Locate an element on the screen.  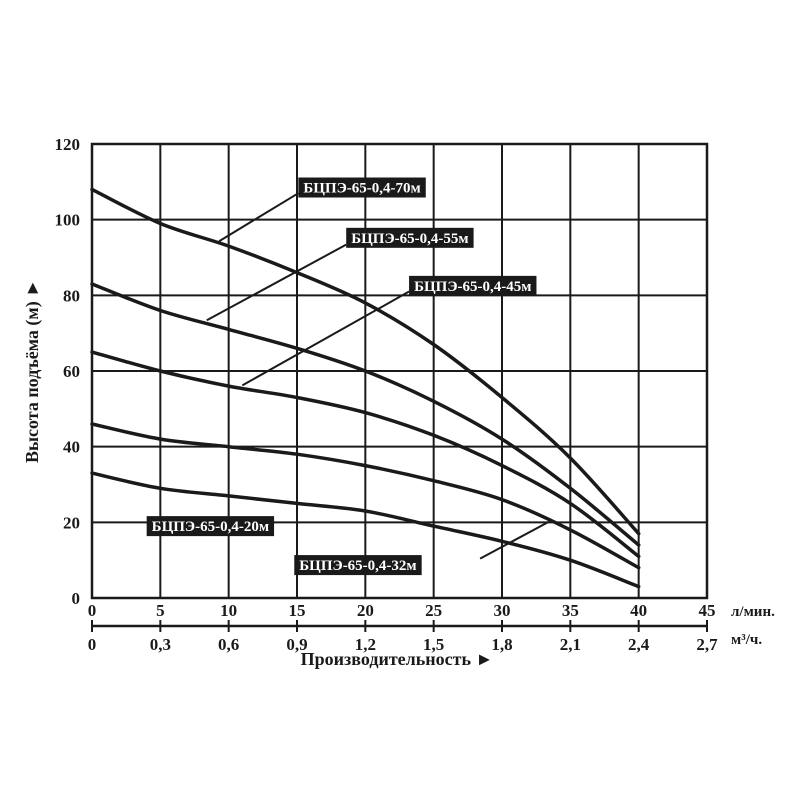
x-tick-label: 15 is located at coordinates (297, 610).